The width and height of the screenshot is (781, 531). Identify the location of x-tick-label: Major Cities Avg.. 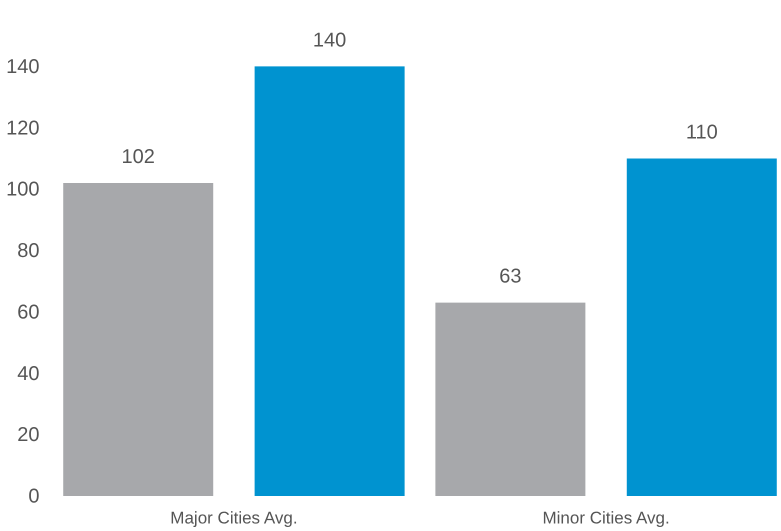
(234, 518).